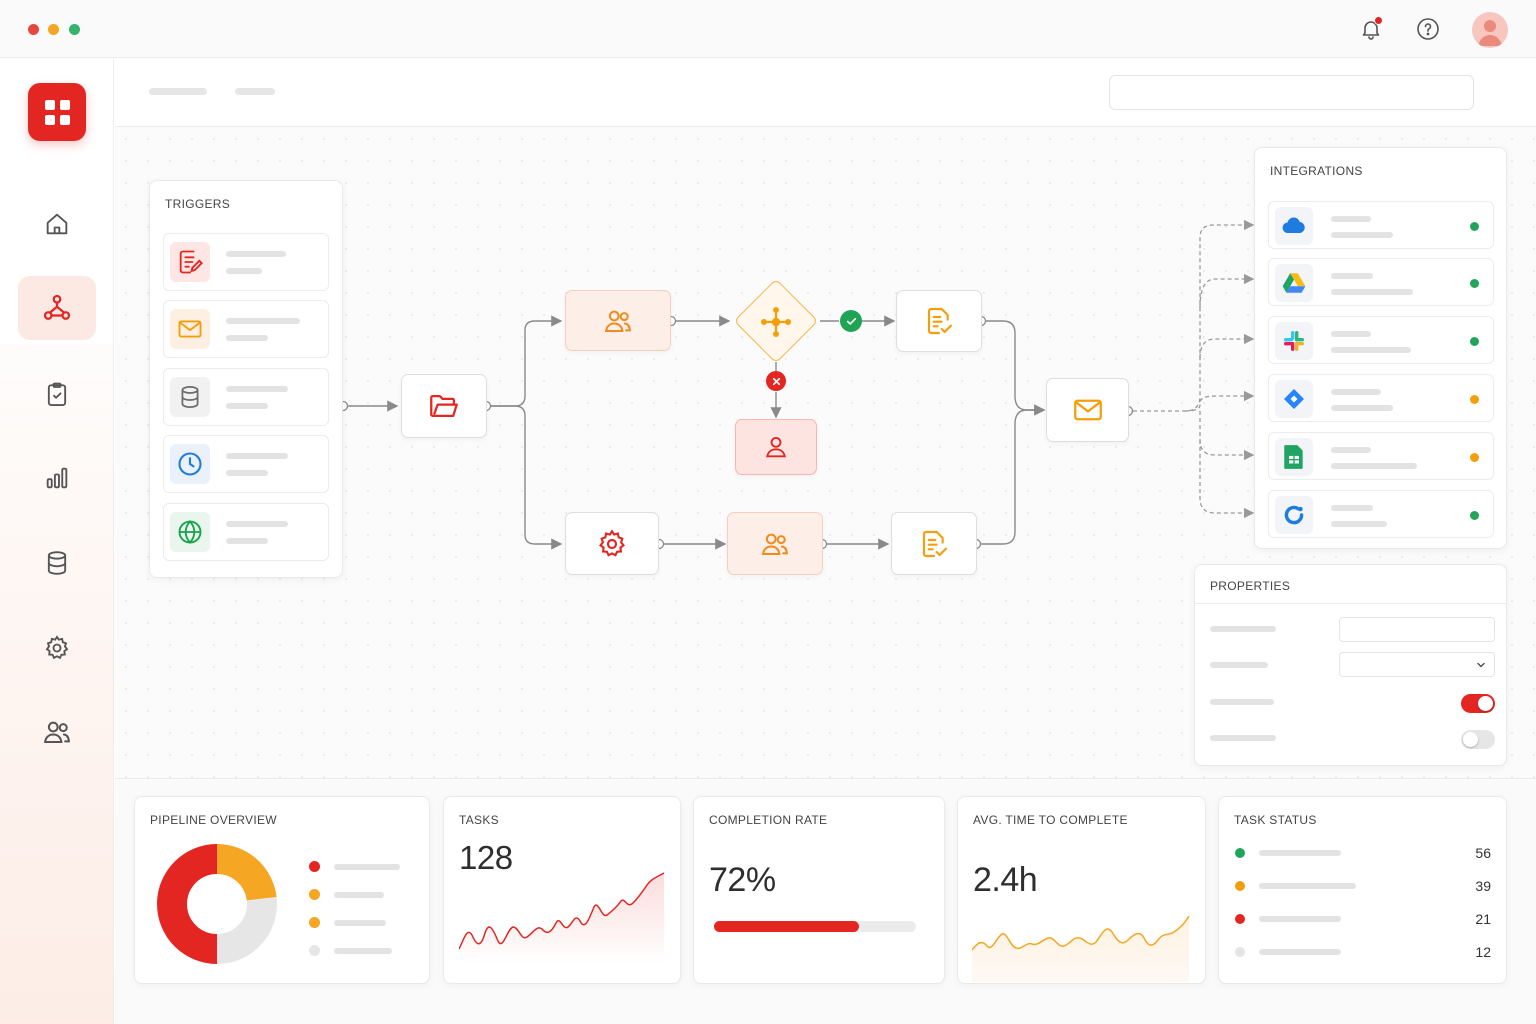 This screenshot has width=1536, height=1024. I want to click on search-input, so click(1291, 92).